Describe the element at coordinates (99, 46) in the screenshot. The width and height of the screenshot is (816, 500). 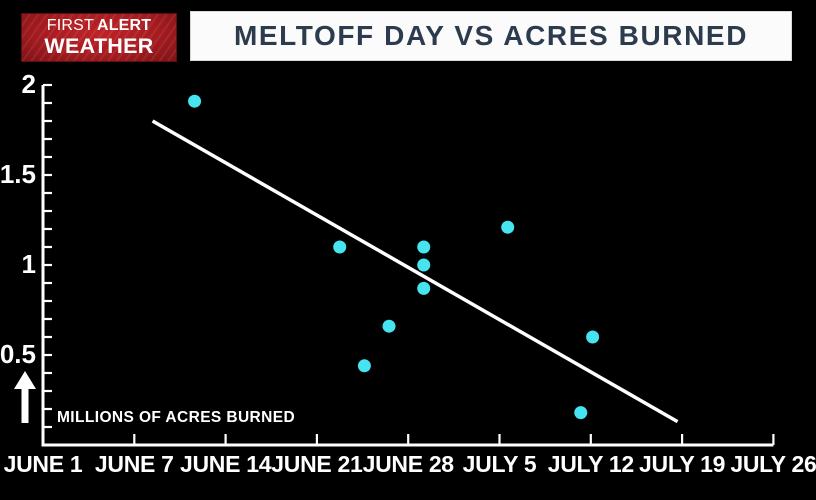
I see `logo-text-weather: WEATHER` at that location.